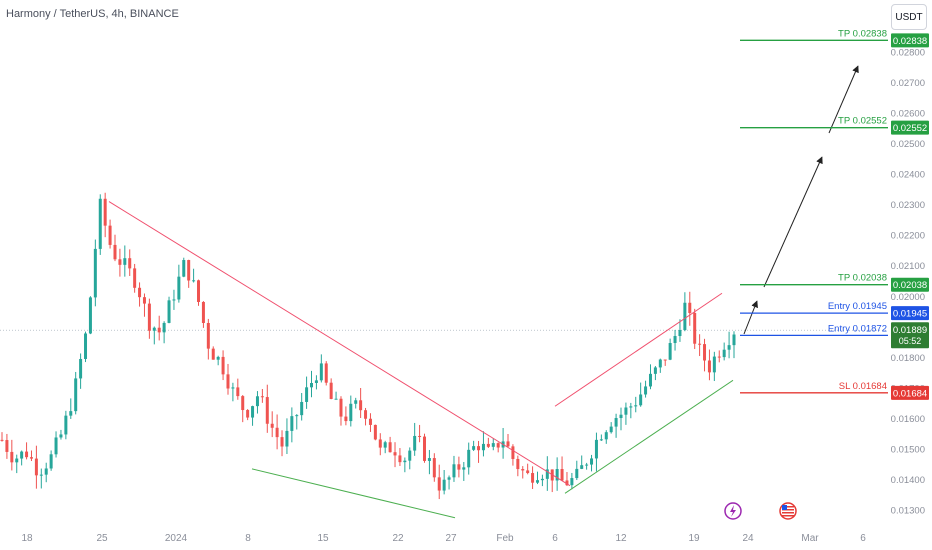  Describe the element at coordinates (862, 33) in the screenshot. I see `level-label-tp: TP 0.02838` at that location.